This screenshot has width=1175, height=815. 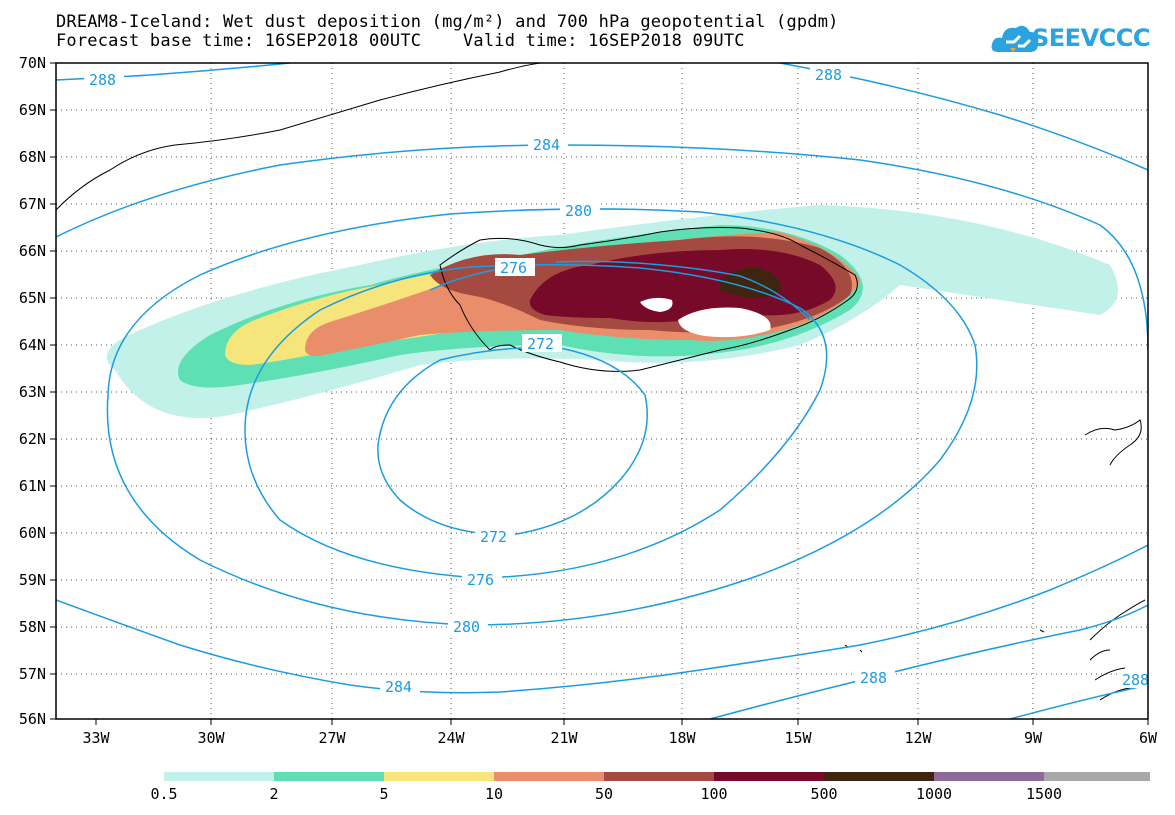 I want to click on legend-label: 0.5, so click(x=163, y=794).